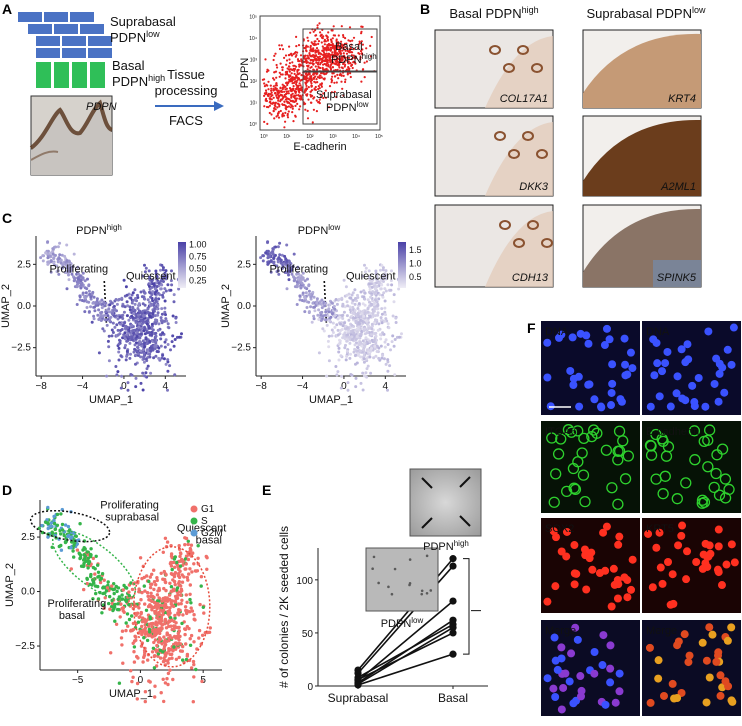 The width and height of the screenshot is (742, 726). What do you see at coordinates (415, 250) in the screenshot?
I see `colorbar-tick: 1.5` at bounding box center [415, 250].